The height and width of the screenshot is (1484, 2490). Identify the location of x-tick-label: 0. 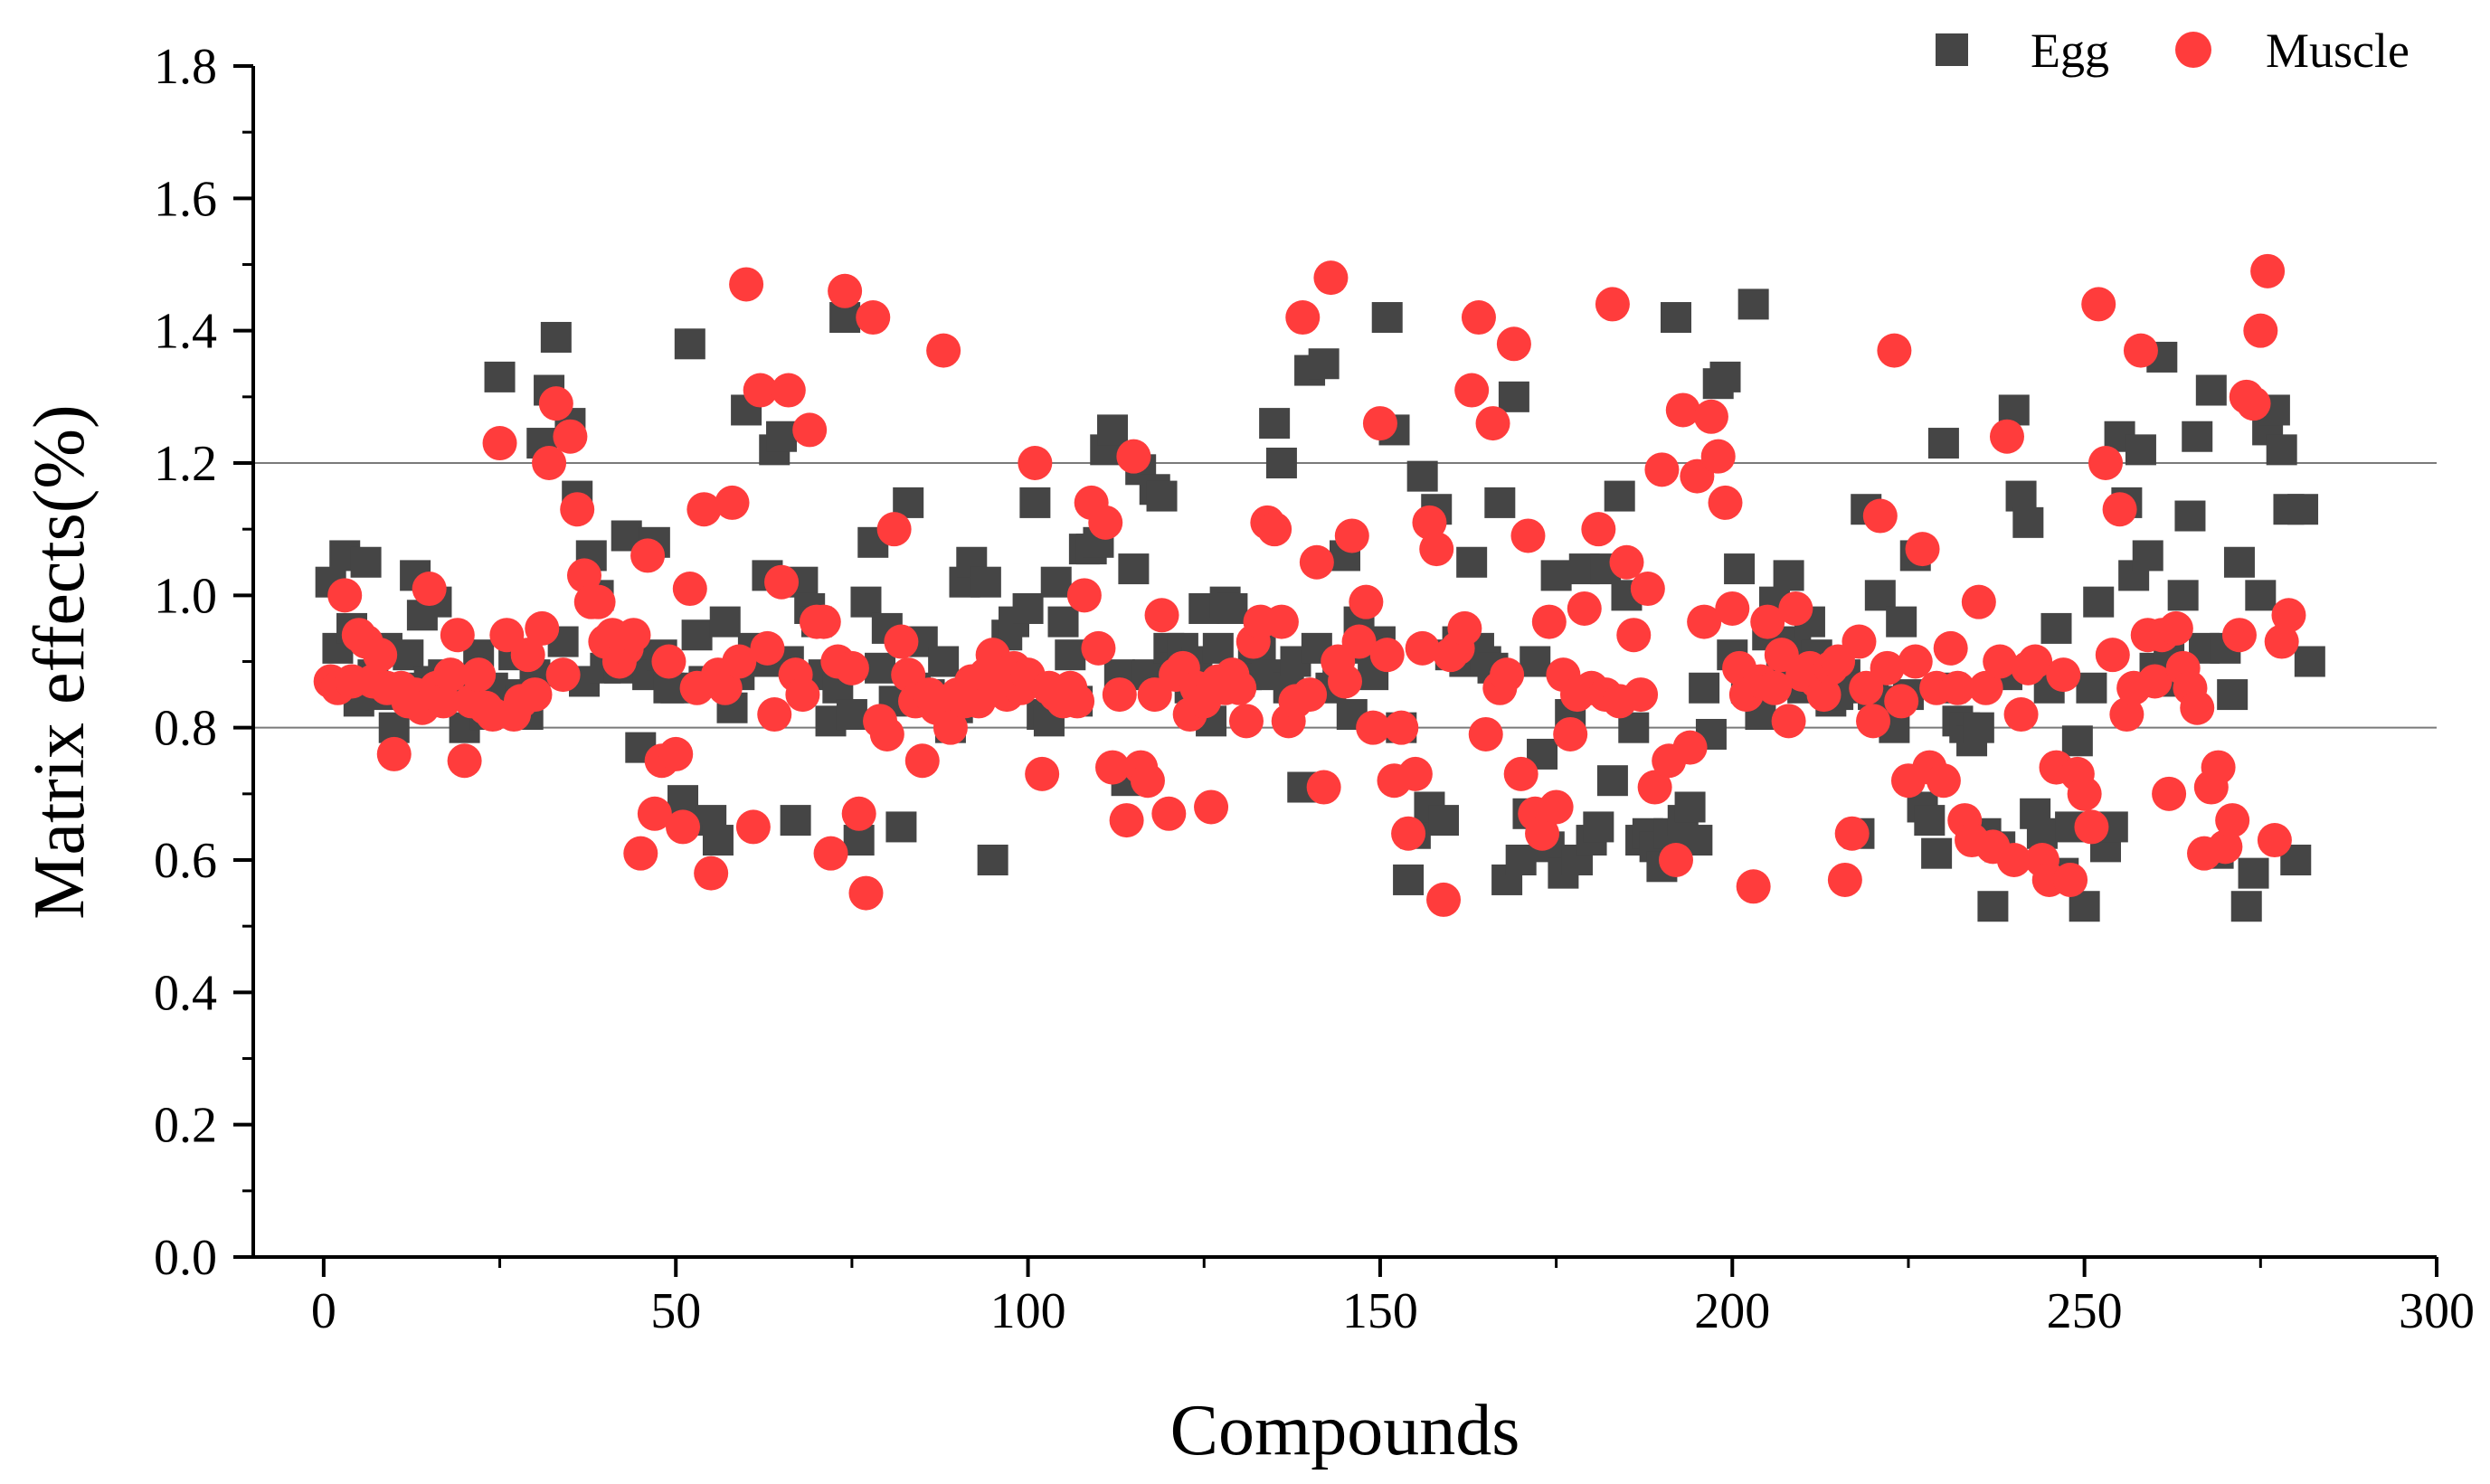
(323, 1311).